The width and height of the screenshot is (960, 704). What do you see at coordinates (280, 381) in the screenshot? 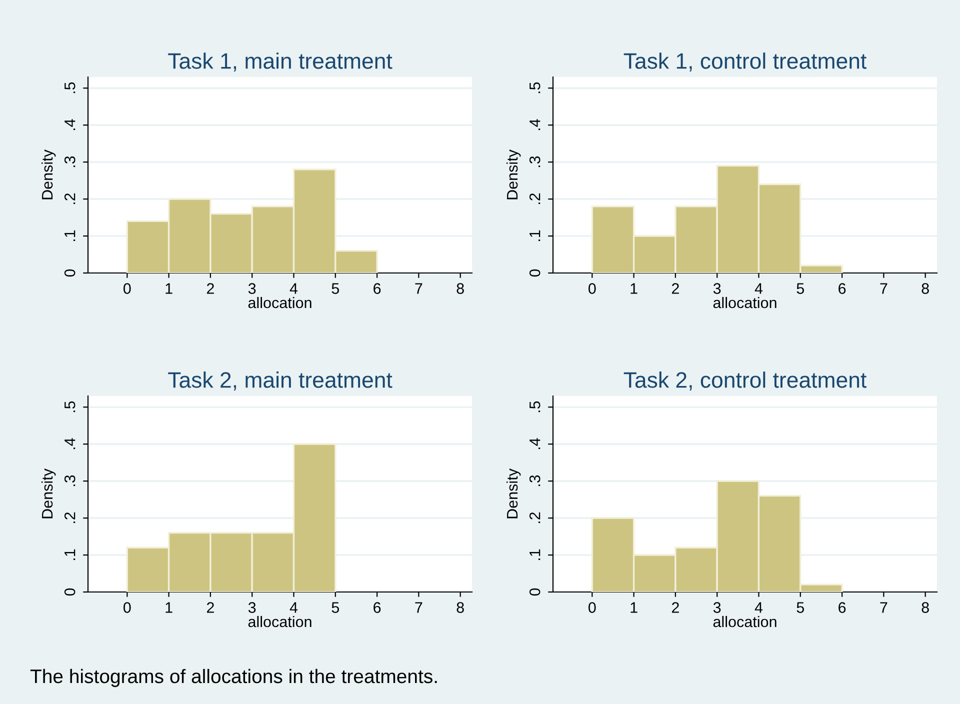
I see `chart-title: Task 2, main treatment` at bounding box center [280, 381].